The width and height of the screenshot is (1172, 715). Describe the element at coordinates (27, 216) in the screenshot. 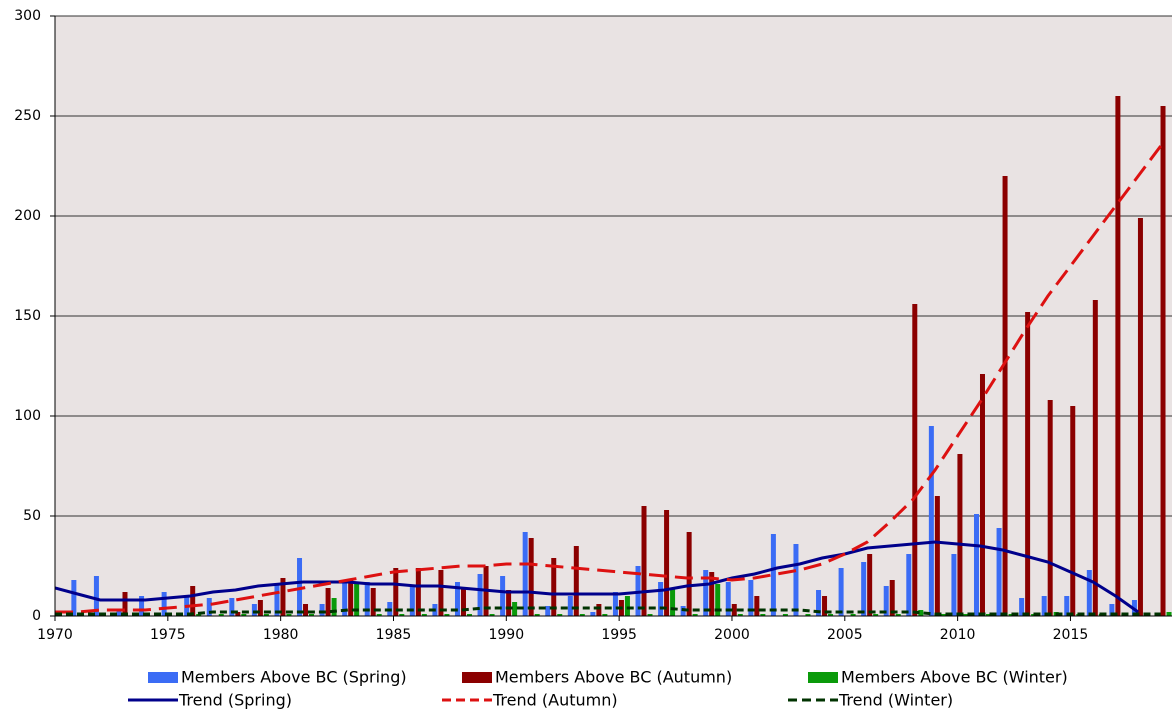

I see `y-tick-label: 200` at that location.